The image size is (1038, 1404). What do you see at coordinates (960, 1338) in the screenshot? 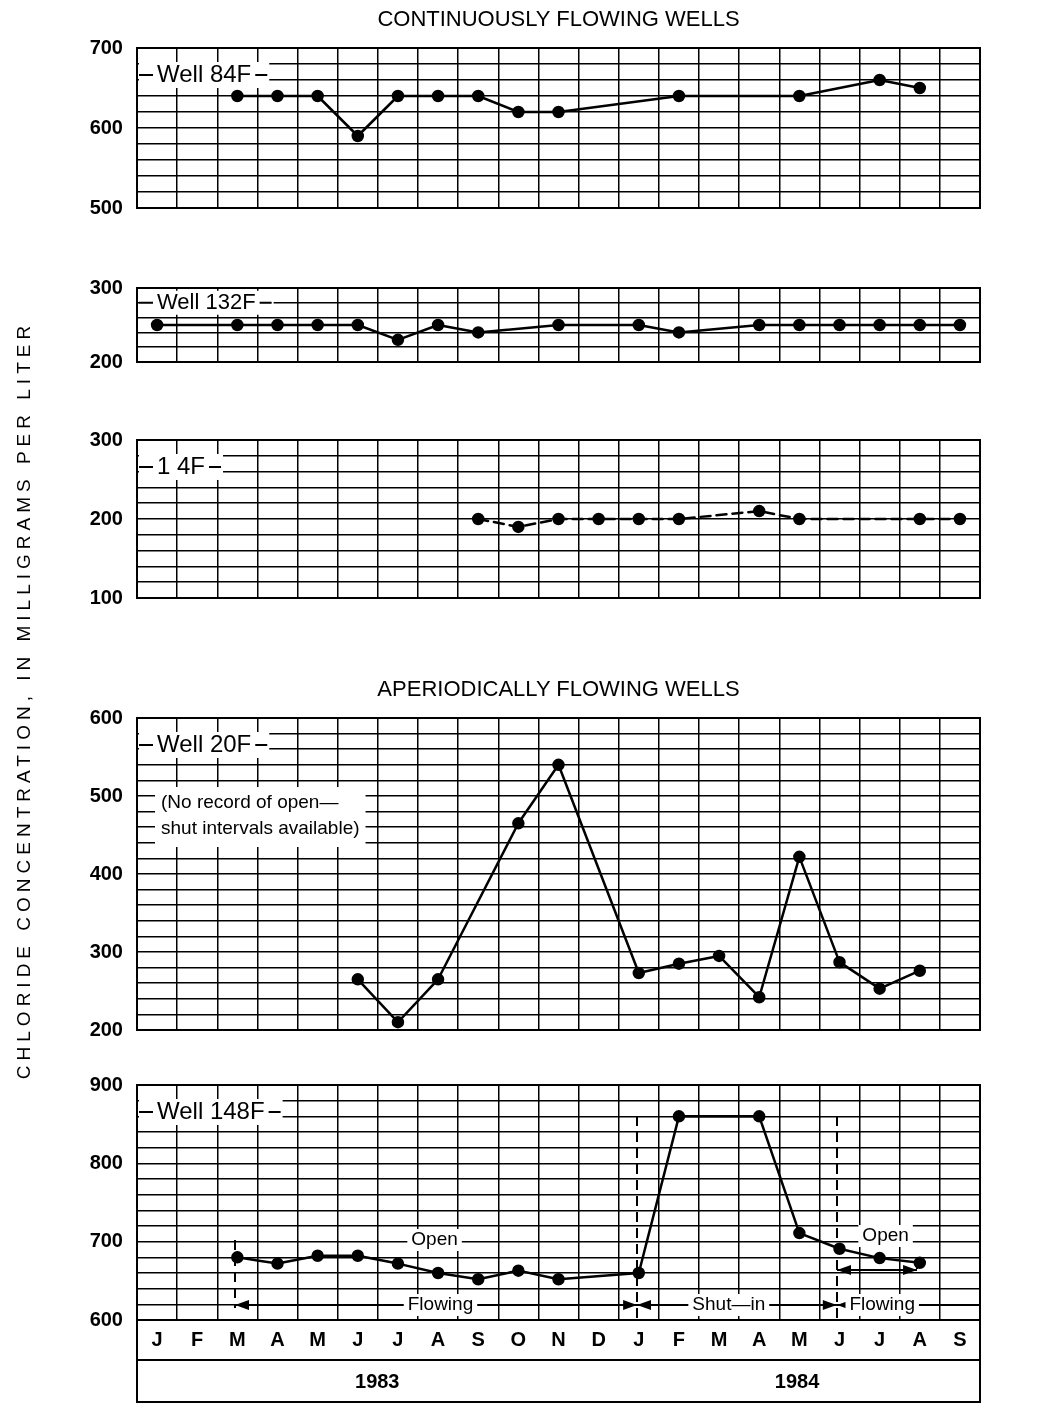
I see `x-tick-label: S` at bounding box center [960, 1338].